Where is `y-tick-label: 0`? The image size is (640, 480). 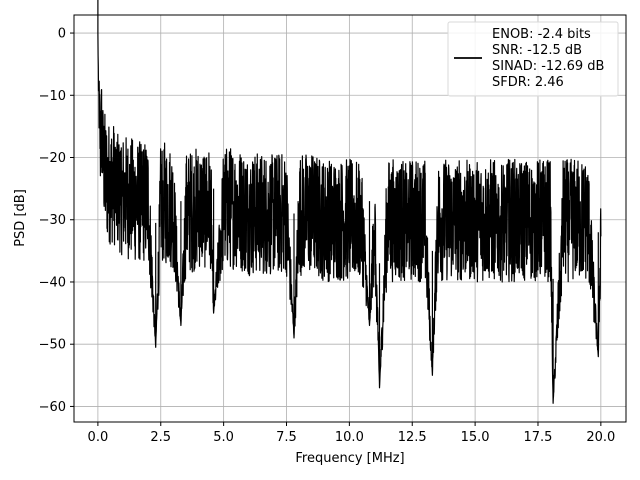
y-tick-label: 0 is located at coordinates (62, 34).